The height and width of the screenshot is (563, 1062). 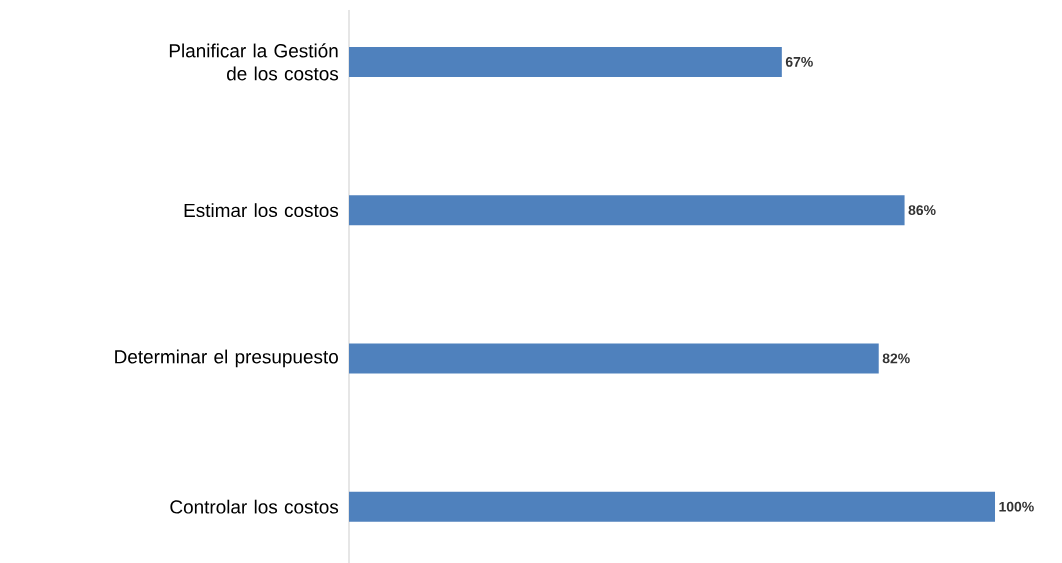 I want to click on y-tick-label: Planificar la Gestión de los costos, so click(x=254, y=62).